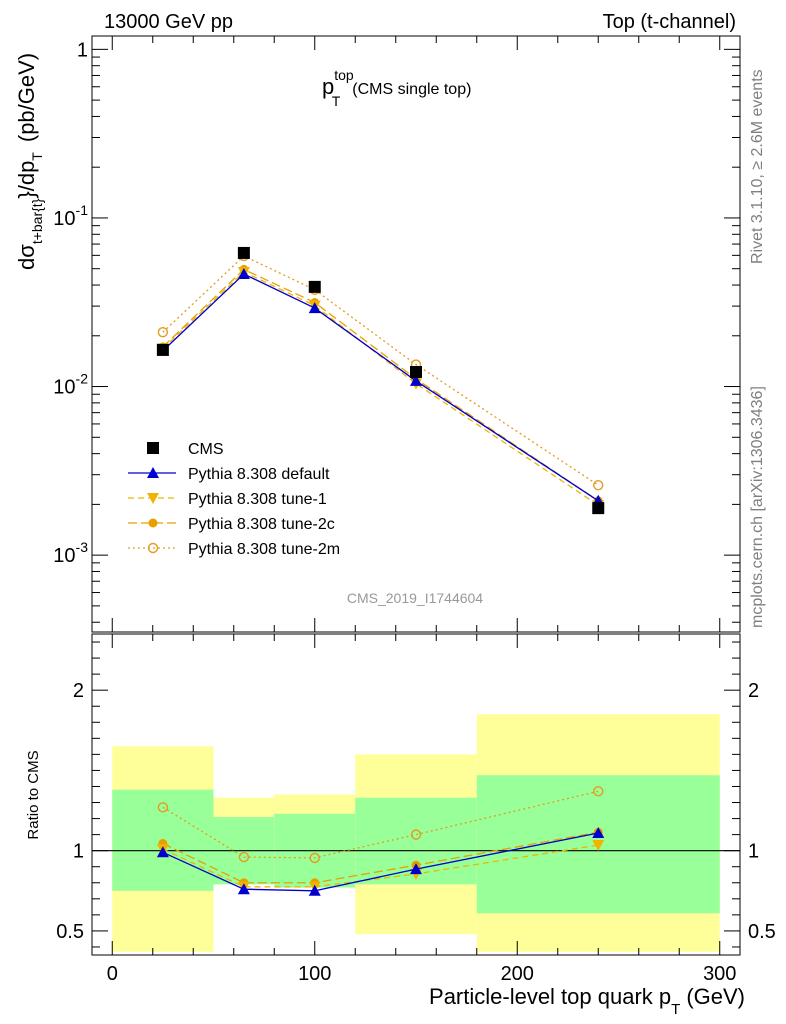 The image size is (786, 1024). I want to click on main-y-axis-label: dσt+bar{t}}/dpT(pb/GeV), so click(29, 161).